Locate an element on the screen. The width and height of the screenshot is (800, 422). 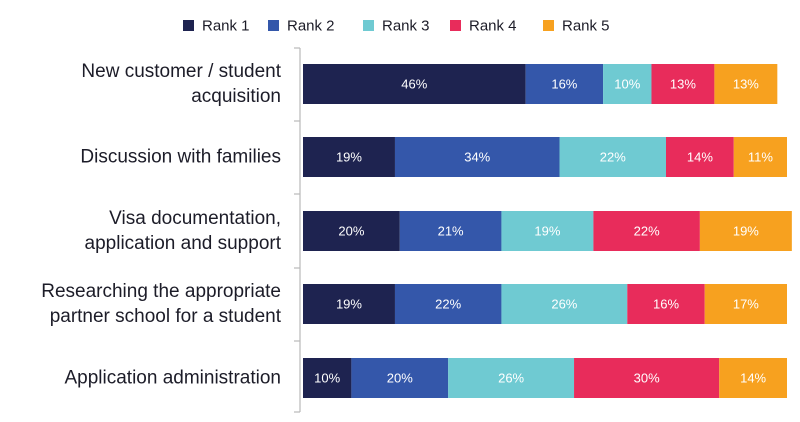
bar-value-label: 46% is located at coordinates (414, 84).